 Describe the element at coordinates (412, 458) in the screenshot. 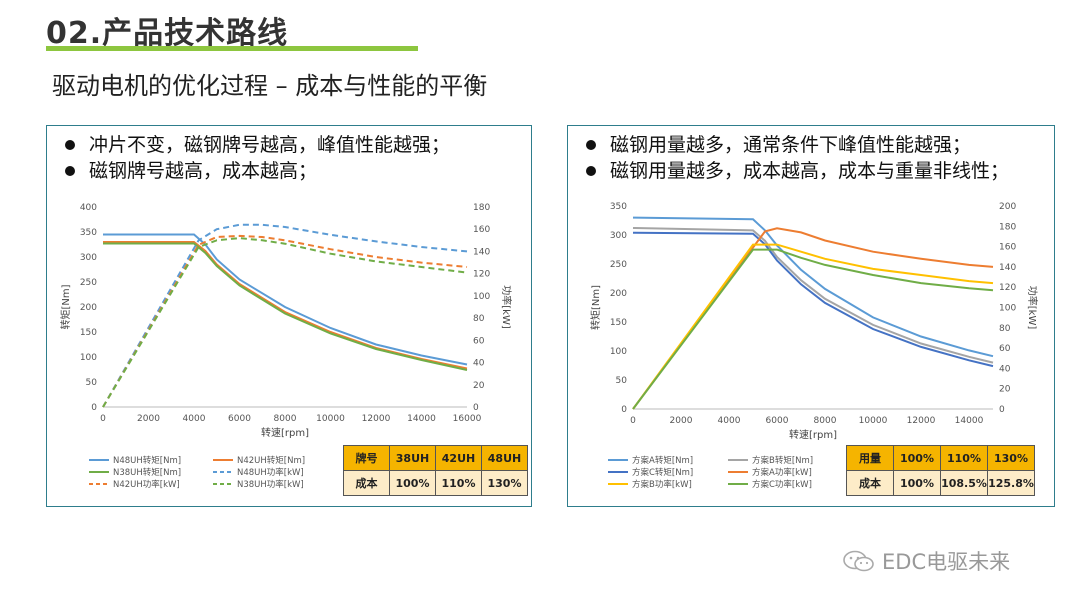

I see `table-header-cell: 38UH` at that location.